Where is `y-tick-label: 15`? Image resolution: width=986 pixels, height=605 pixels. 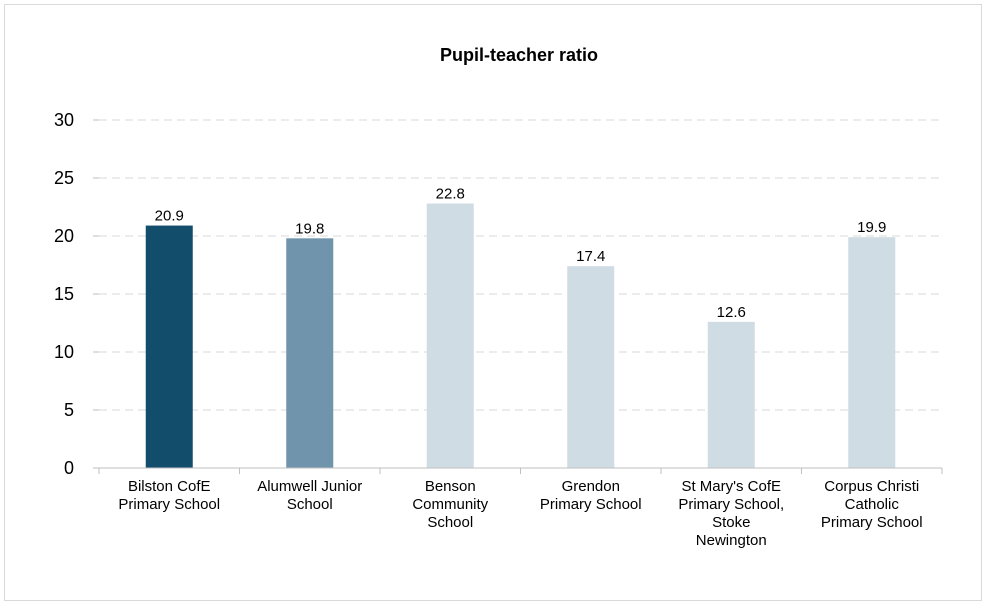 y-tick-label: 15 is located at coordinates (64, 294).